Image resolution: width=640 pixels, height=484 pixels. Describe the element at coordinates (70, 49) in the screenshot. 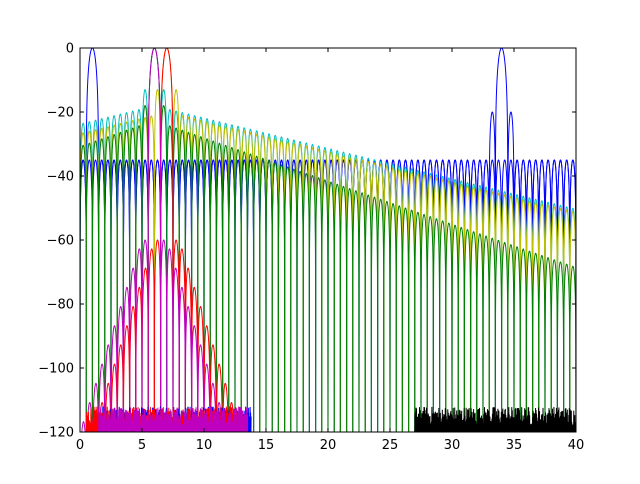

I see `y-tick-label: 0` at that location.